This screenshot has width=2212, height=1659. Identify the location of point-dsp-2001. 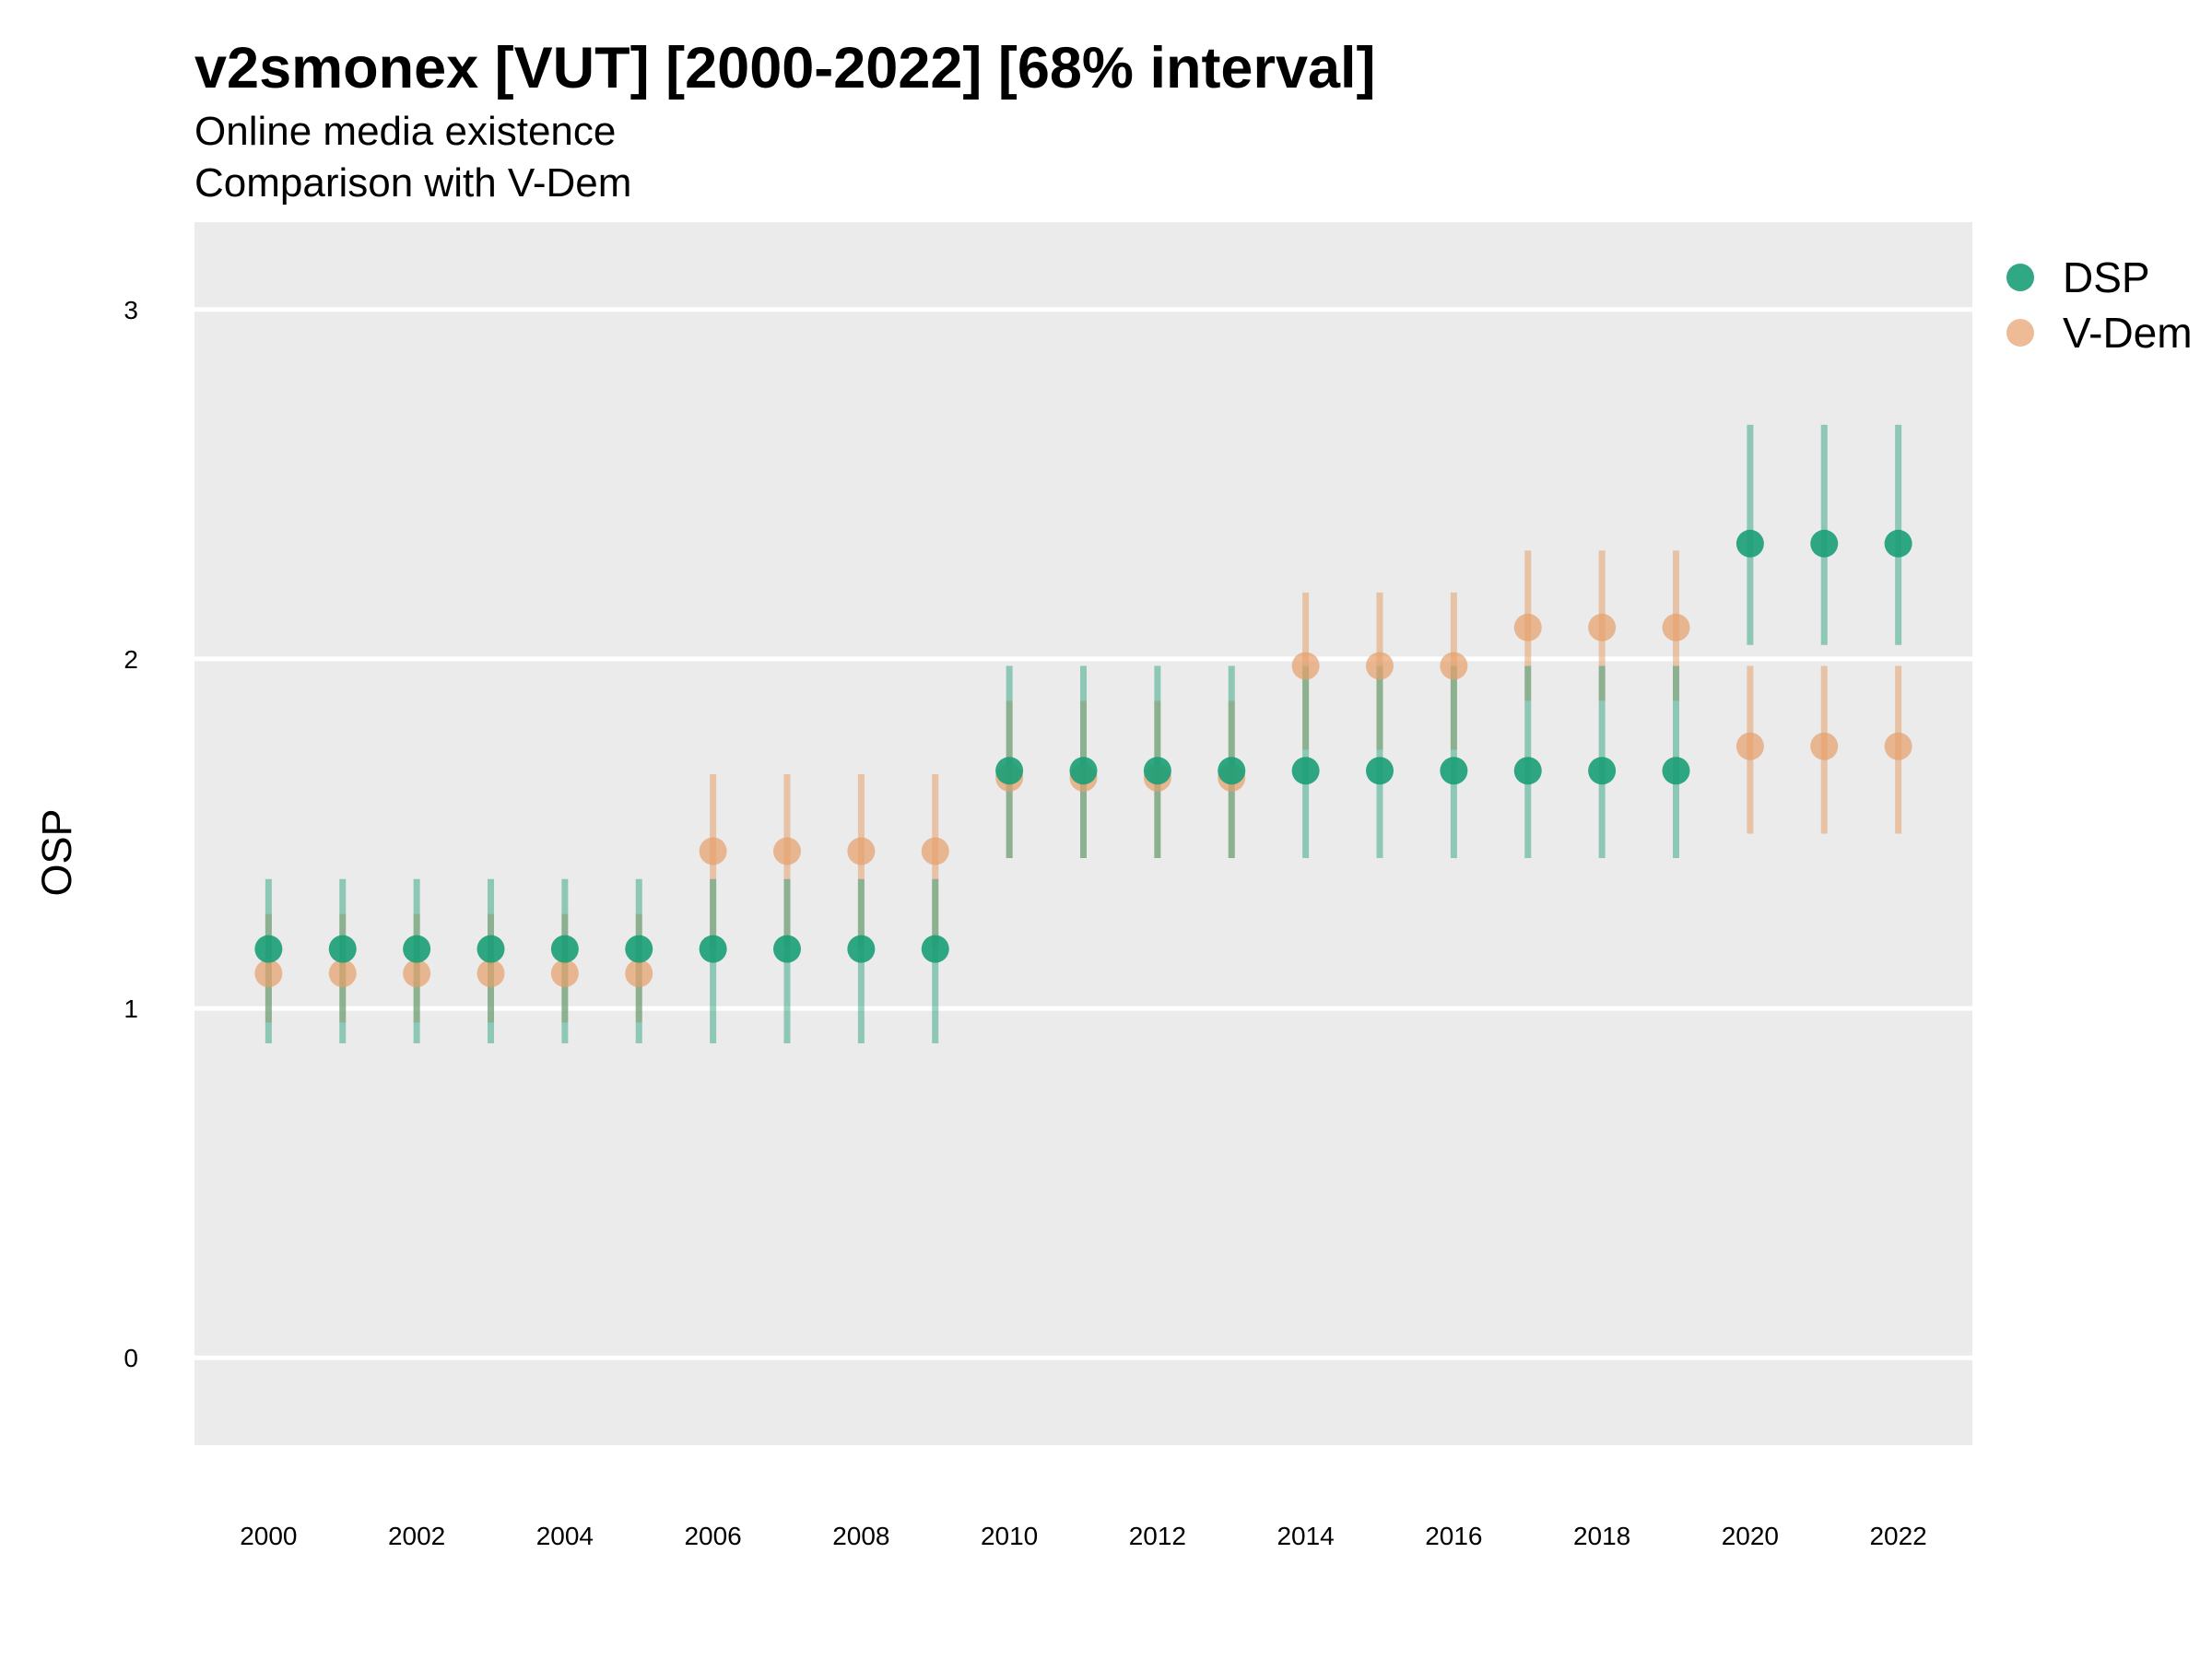
(342, 949).